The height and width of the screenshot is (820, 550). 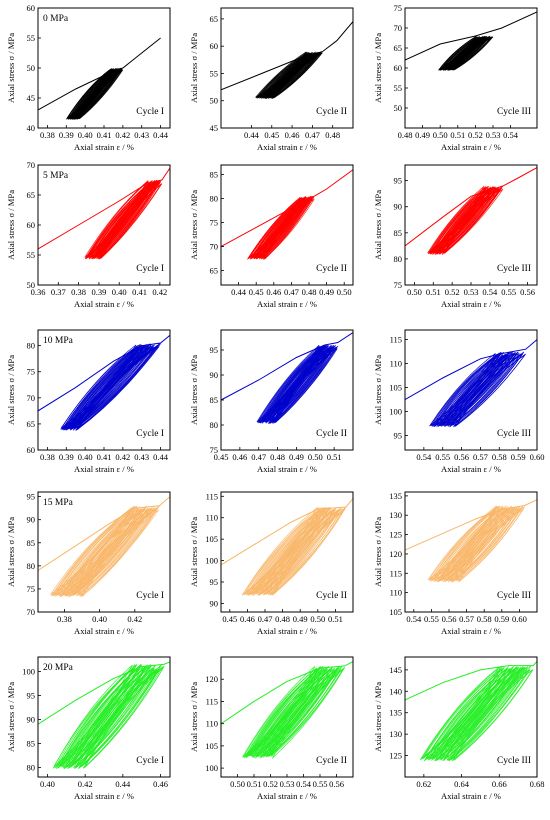 What do you see at coordinates (537, 784) in the screenshot?
I see `x-tick-label: 0.68` at bounding box center [537, 784].